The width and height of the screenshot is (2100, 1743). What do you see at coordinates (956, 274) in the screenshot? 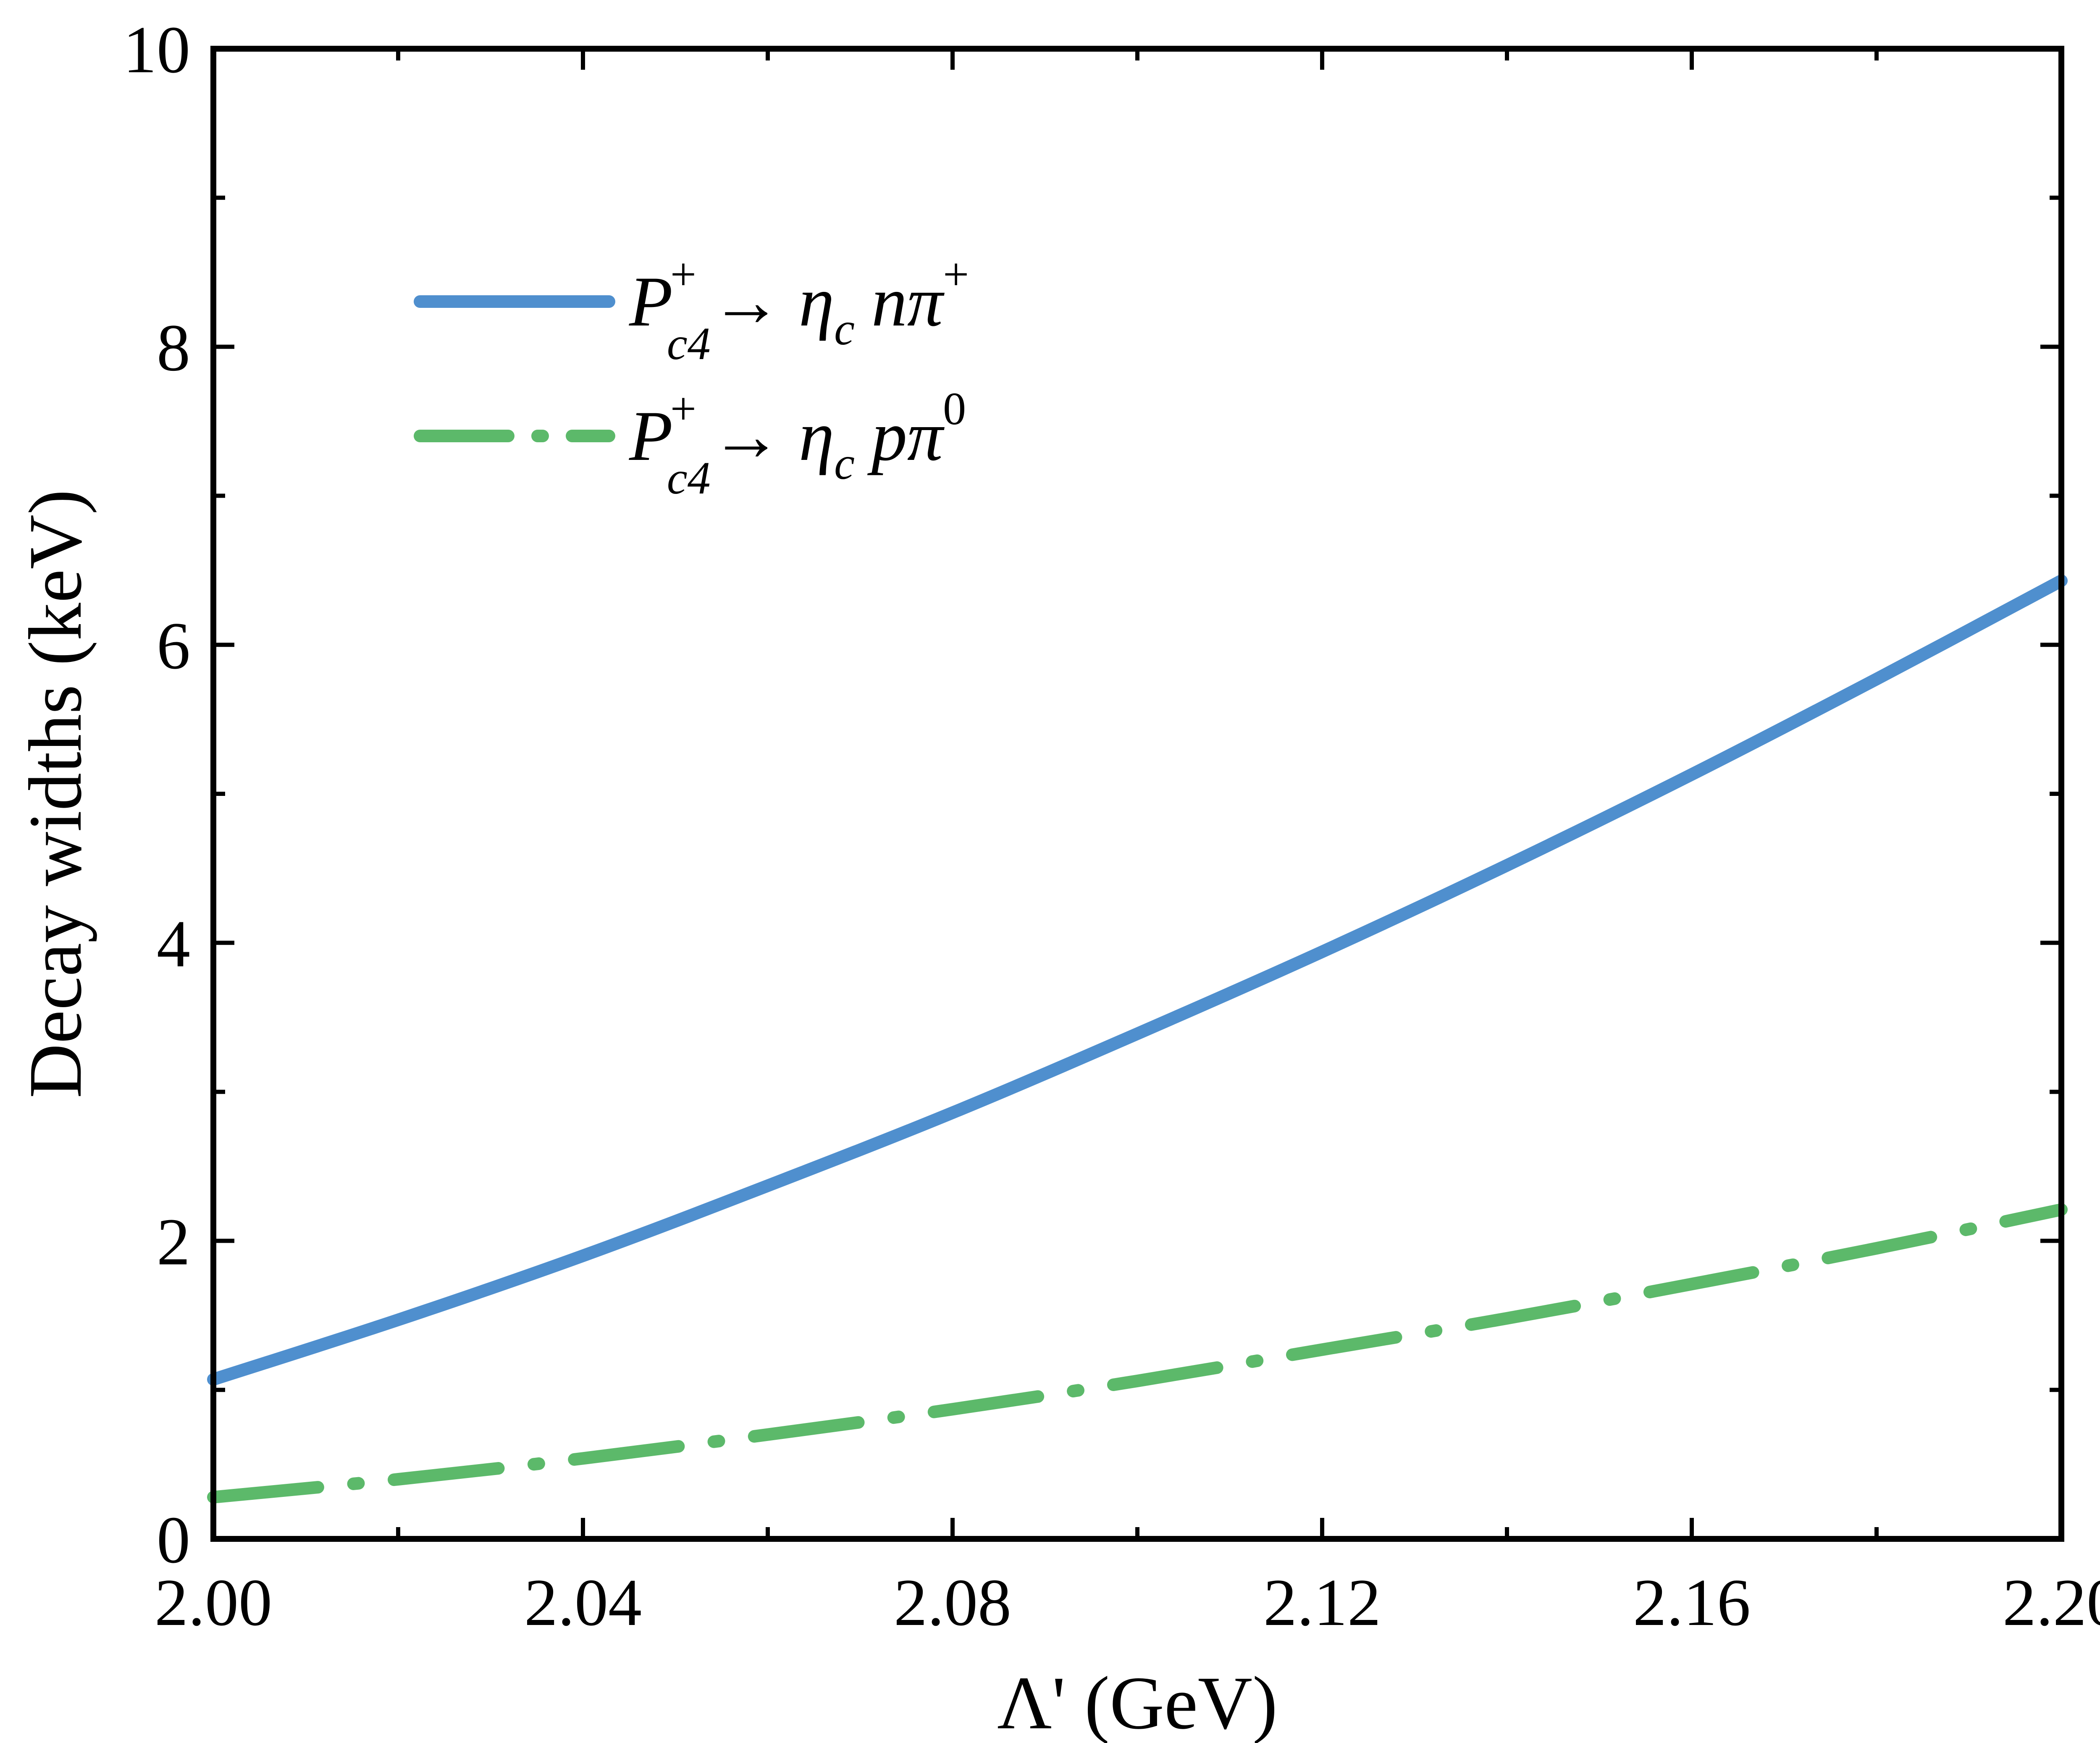
I see `legend-0-pi-sup: +` at bounding box center [956, 274].